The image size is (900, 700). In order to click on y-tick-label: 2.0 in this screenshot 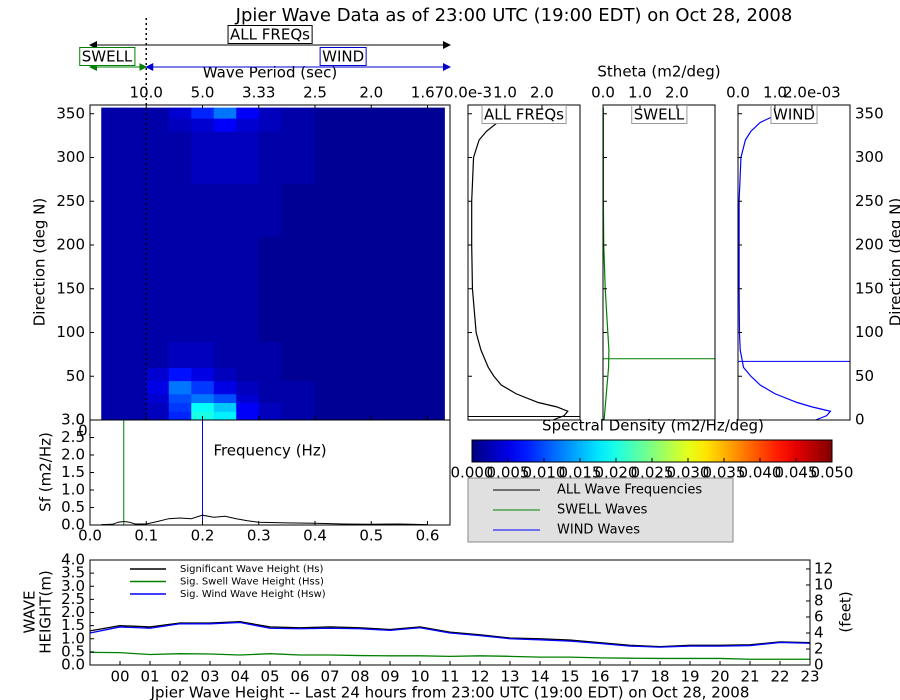, I will do `click(73, 612)`.